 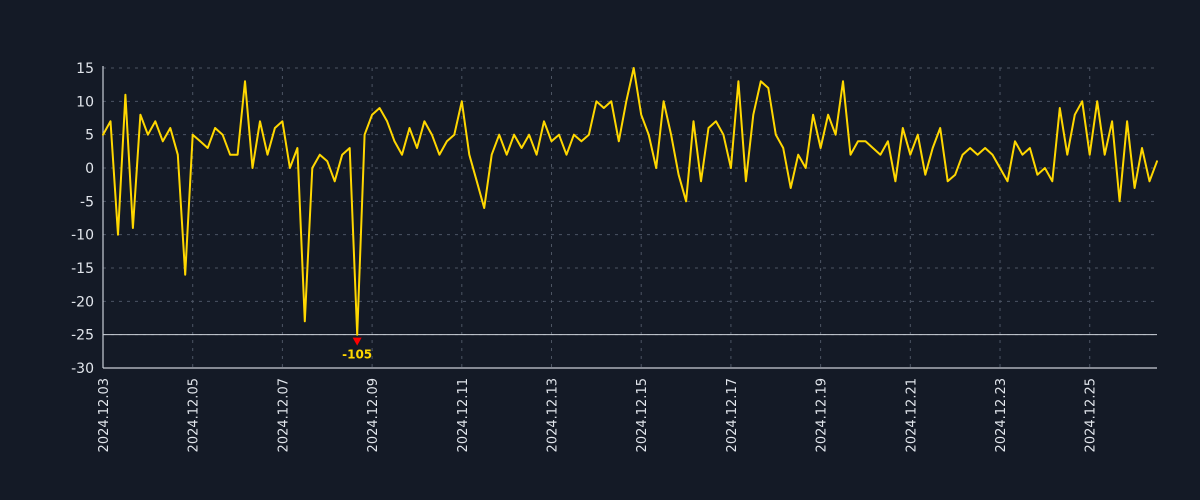 What do you see at coordinates (357, 341) in the screenshot?
I see `annotation-arrow-icon` at bounding box center [357, 341].